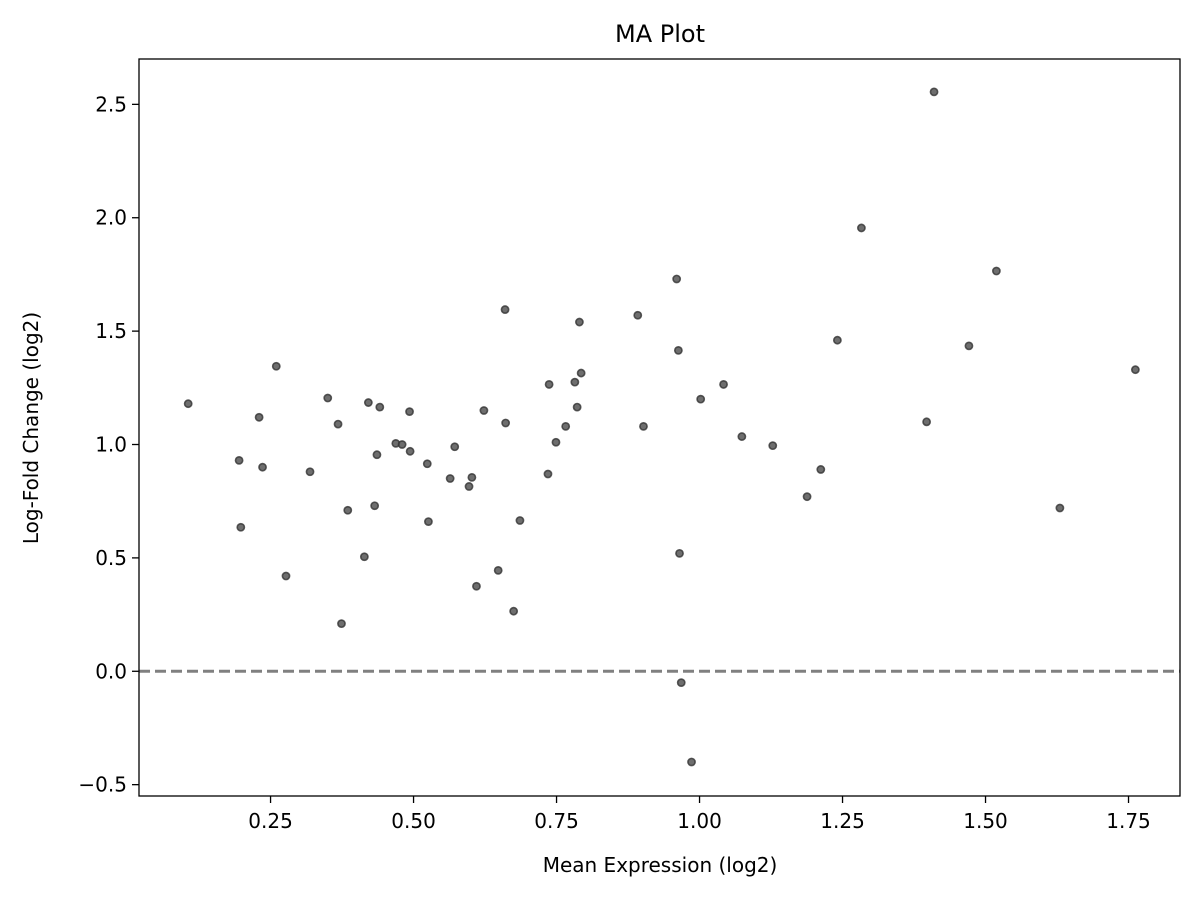 This screenshot has width=1200, height=898. Describe the element at coordinates (111, 331) in the screenshot. I see `y-tick-label: 1.5` at that location.